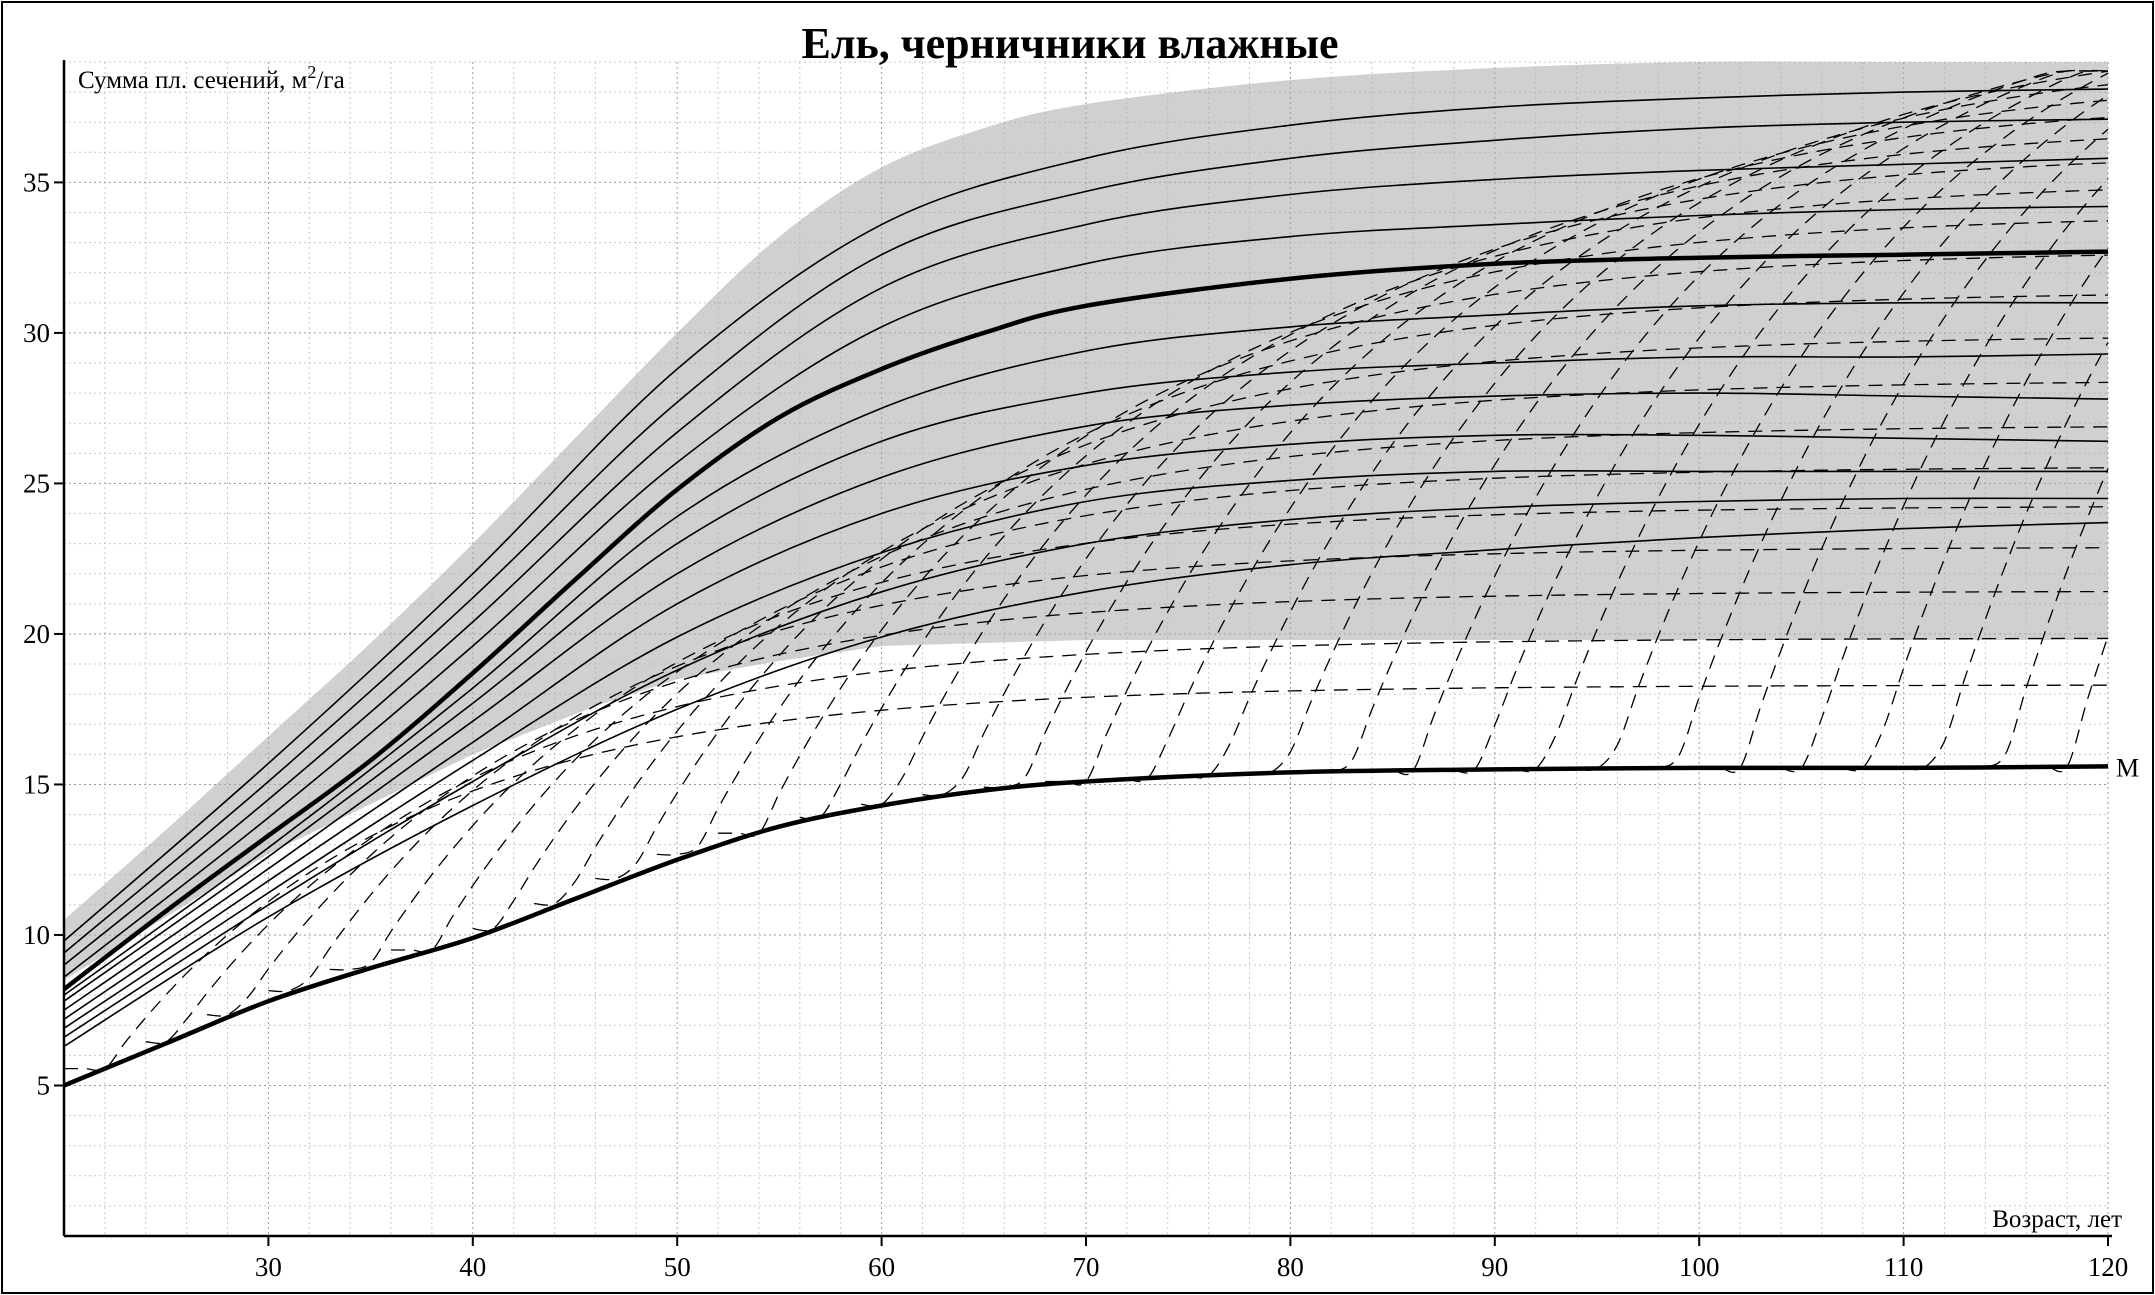 The height and width of the screenshot is (1295, 2155). Describe the element at coordinates (36, 182) in the screenshot. I see `y-tick-label: 35` at that location.